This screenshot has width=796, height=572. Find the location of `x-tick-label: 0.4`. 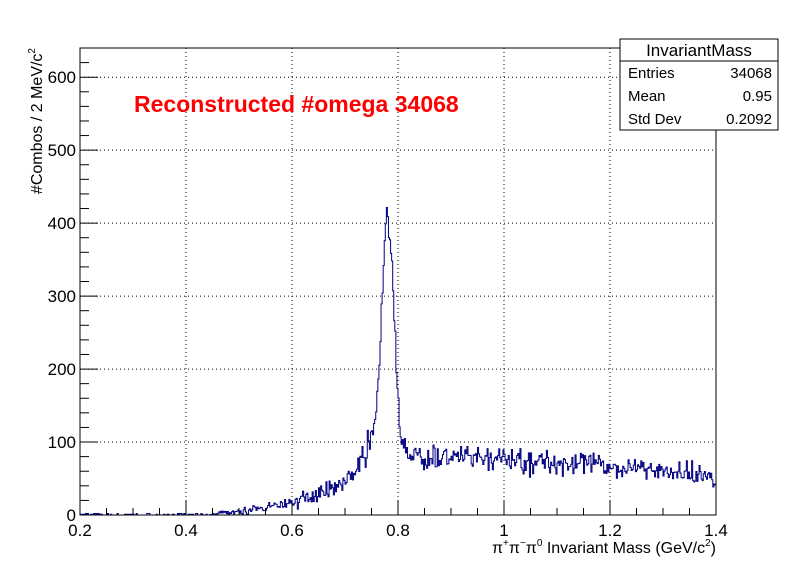

x-tick-label: 0.4 is located at coordinates (186, 530).